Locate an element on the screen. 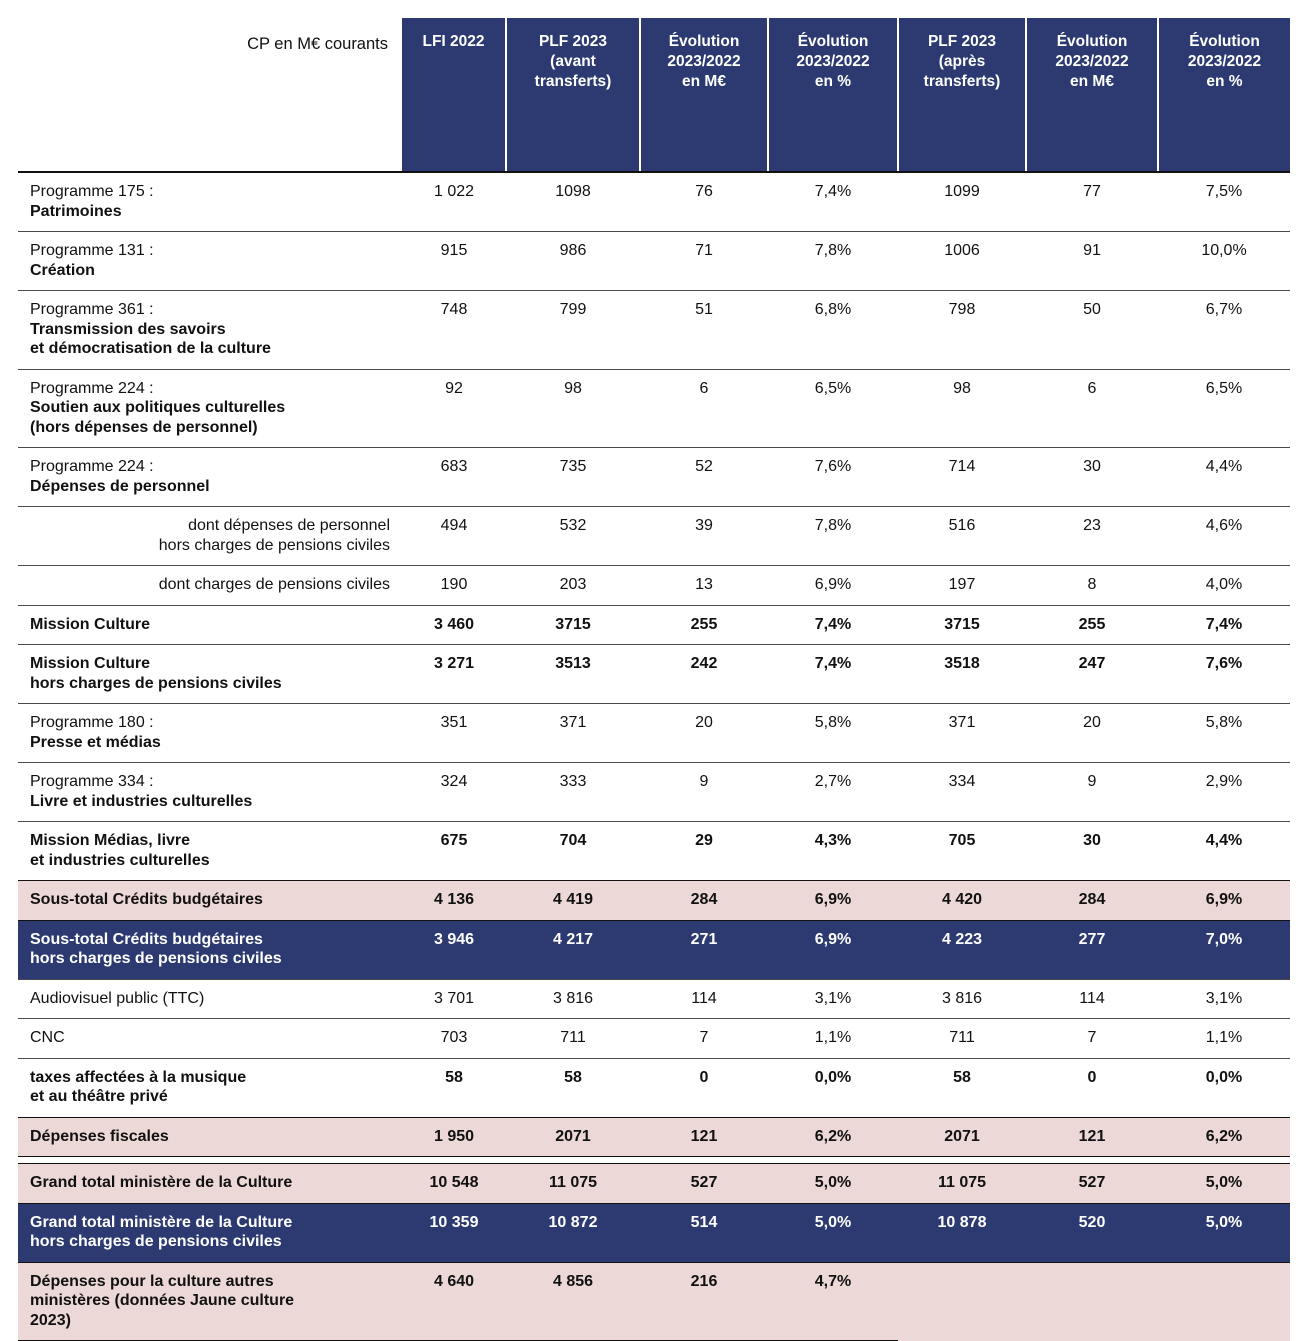 This screenshot has height=1341, width=1306. row-label-name: Création is located at coordinates (62, 270).